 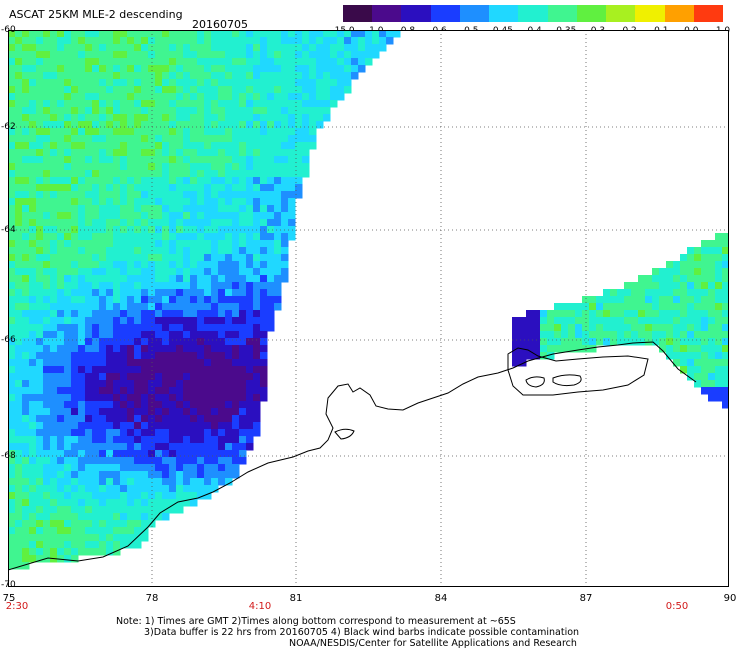 I want to click on lat-label: -62, so click(x=8, y=127).